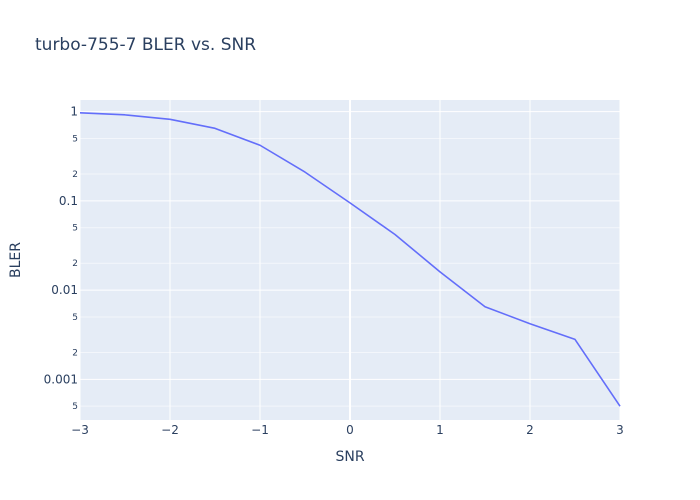 The height and width of the screenshot is (500, 700). What do you see at coordinates (74, 112) in the screenshot?
I see `y-tick-label: 1` at bounding box center [74, 112].